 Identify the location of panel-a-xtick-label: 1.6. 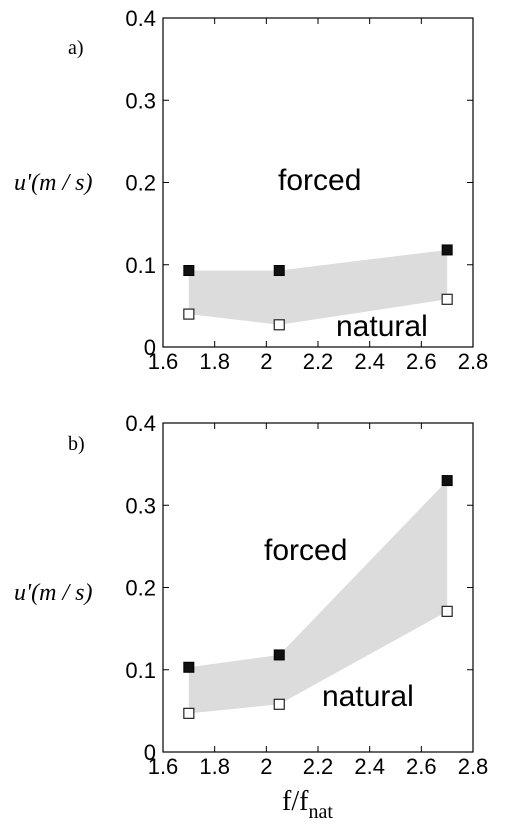
(163, 361).